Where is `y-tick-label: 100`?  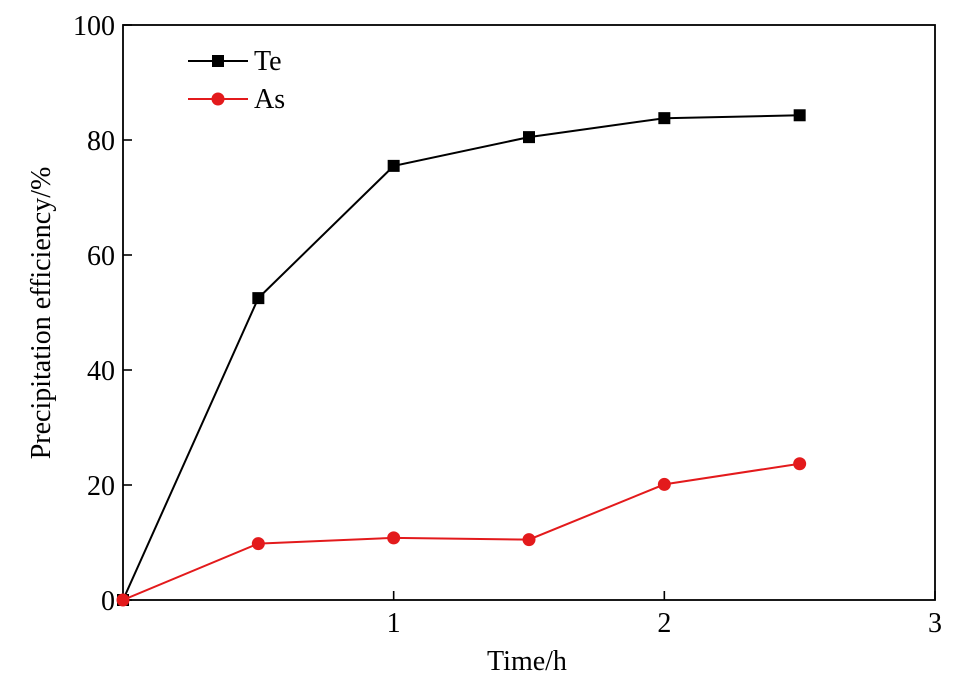
y-tick-label: 100 is located at coordinates (94, 26).